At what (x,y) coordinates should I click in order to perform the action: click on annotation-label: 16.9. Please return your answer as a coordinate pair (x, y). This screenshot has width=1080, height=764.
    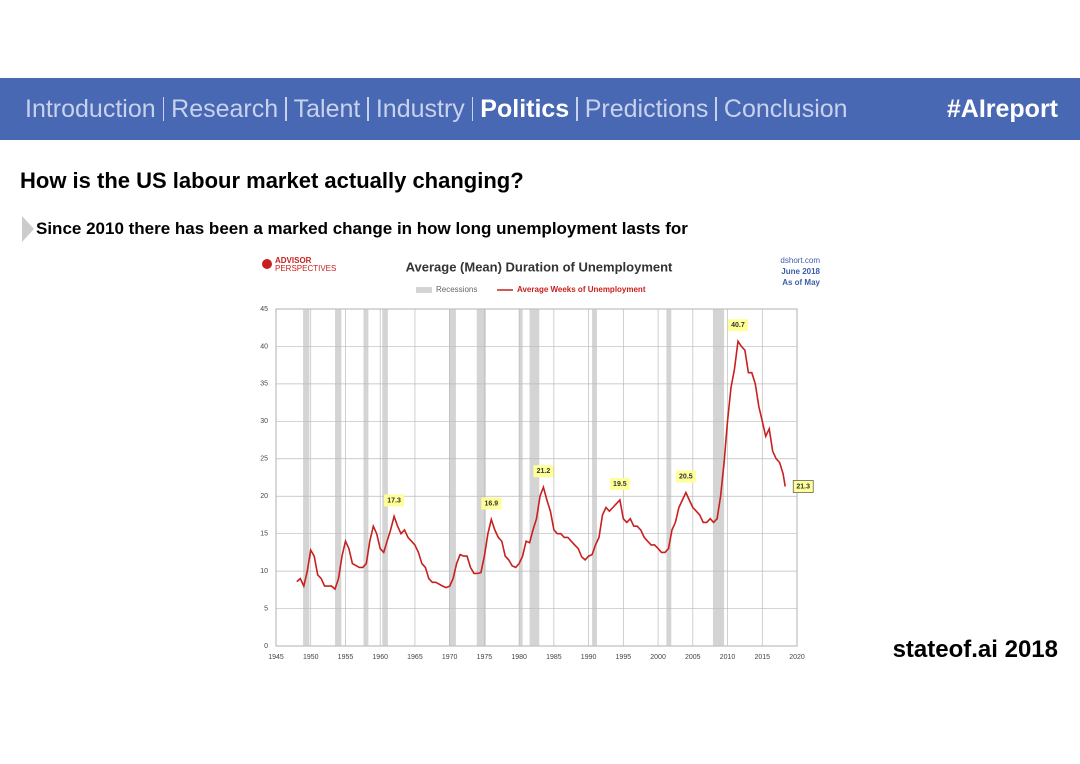
    Looking at the image, I should click on (492, 503).